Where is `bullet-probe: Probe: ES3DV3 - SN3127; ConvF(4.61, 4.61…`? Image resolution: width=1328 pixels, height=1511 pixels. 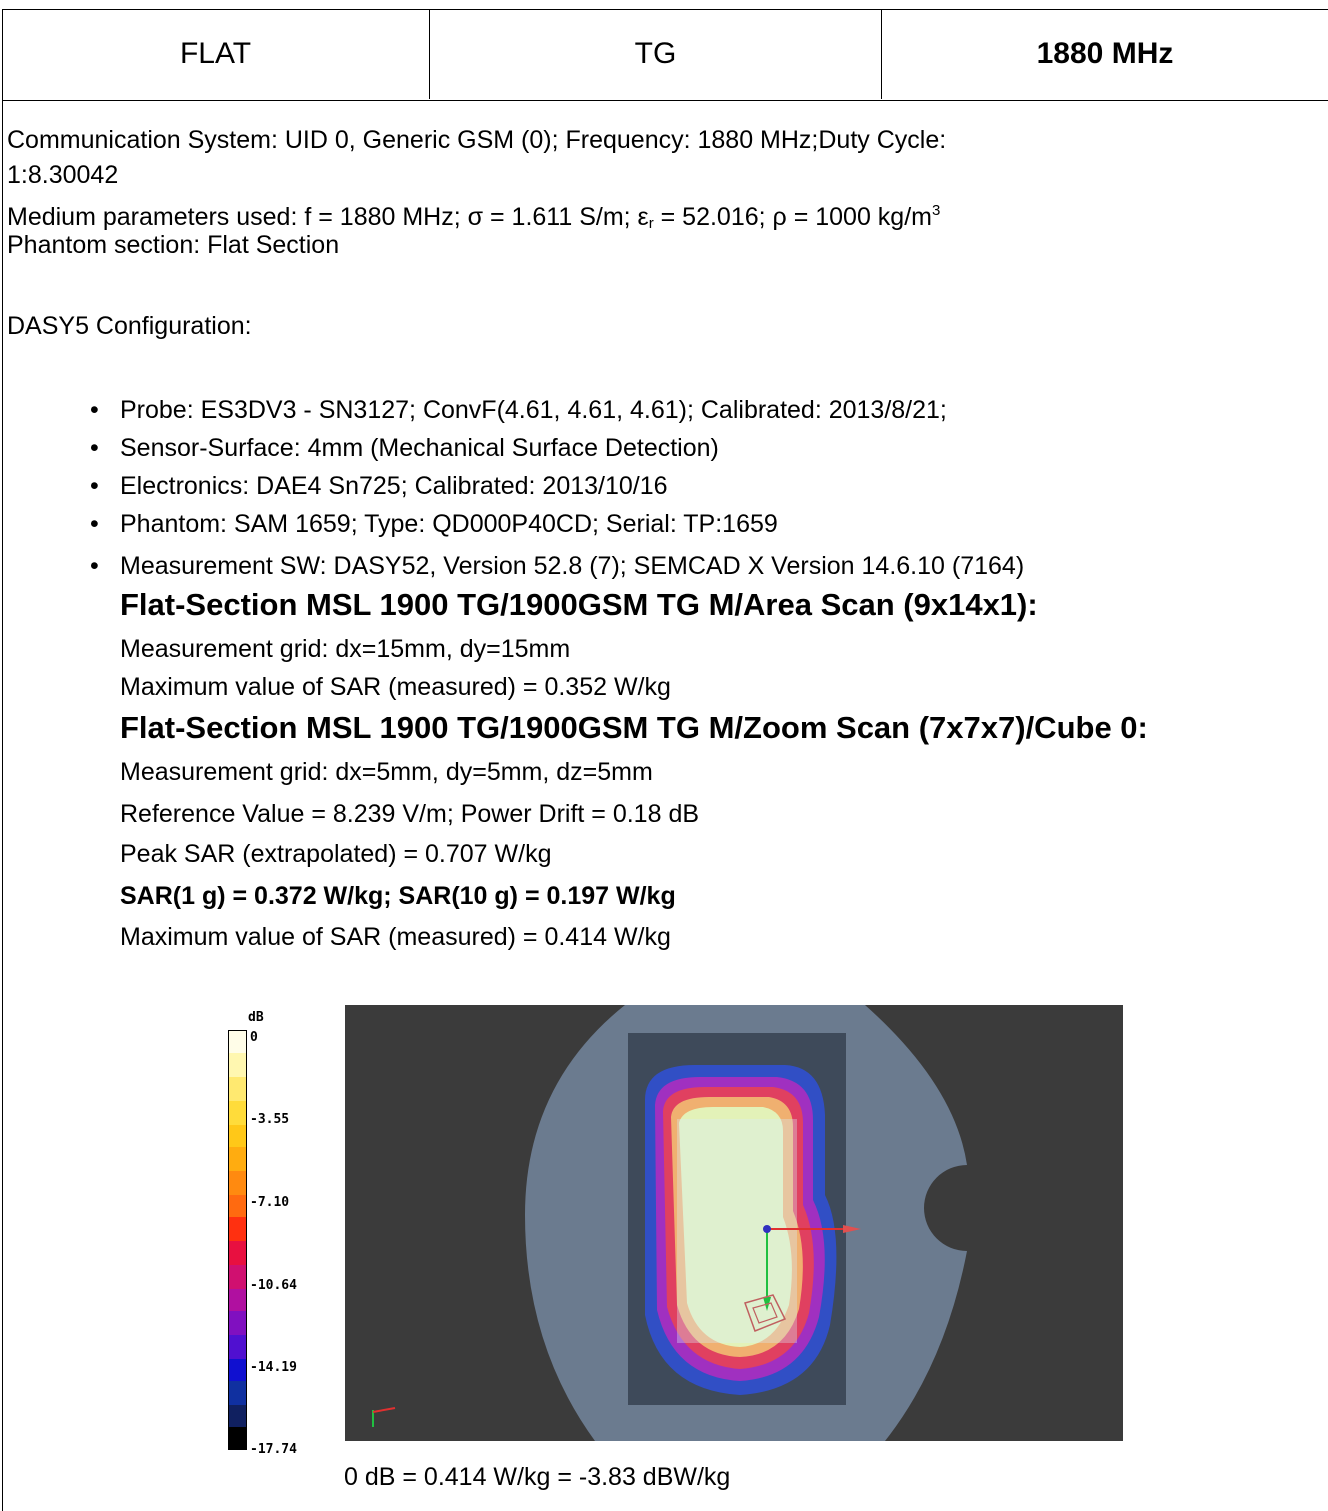 bullet-probe: Probe: ES3DV3 - SN3127; ConvF(4.61, 4.61… is located at coordinates (533, 410).